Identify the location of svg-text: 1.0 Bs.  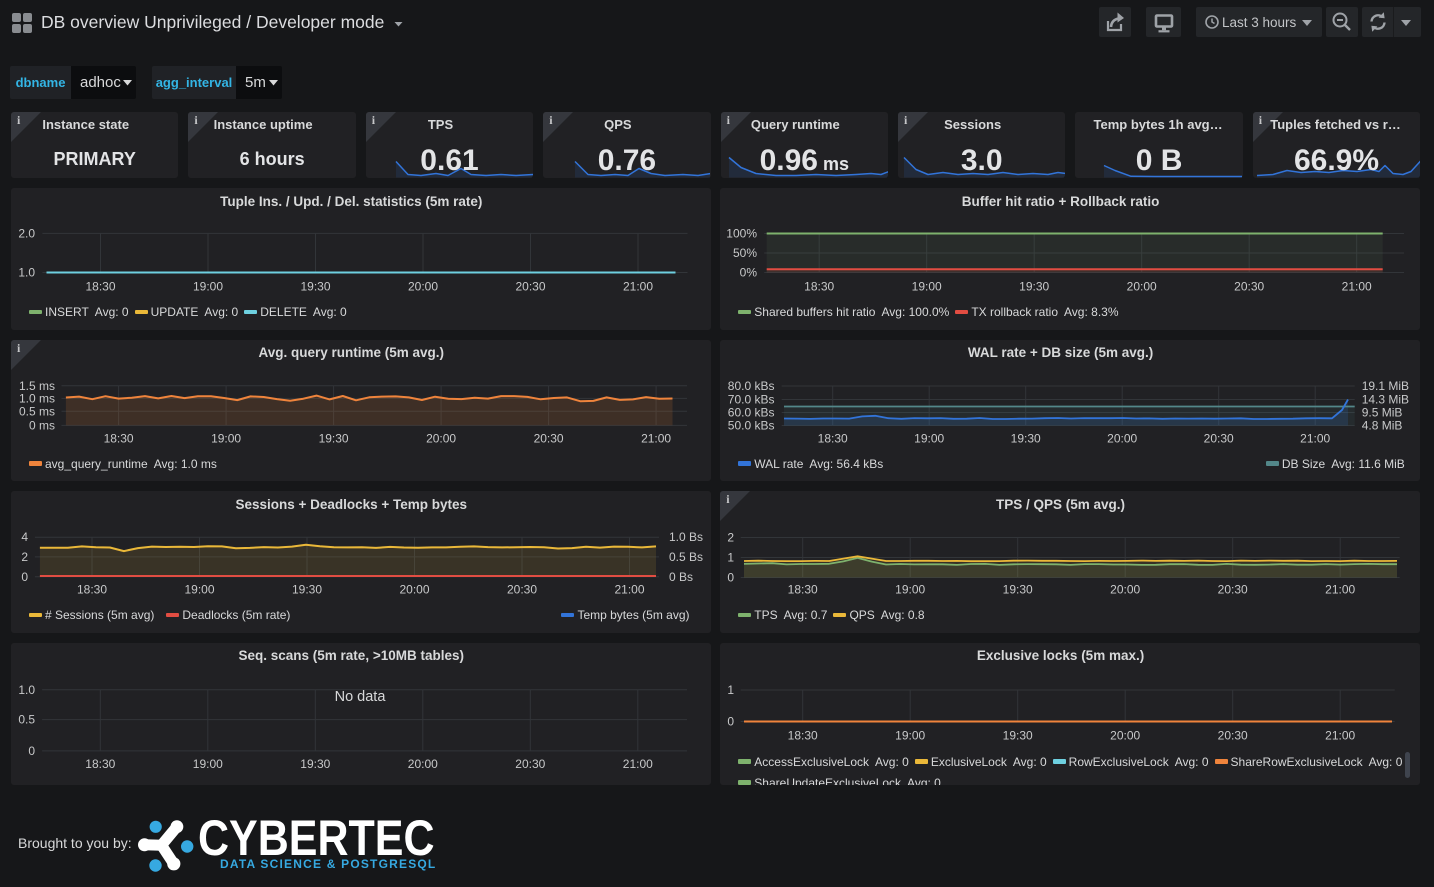
(686, 537).